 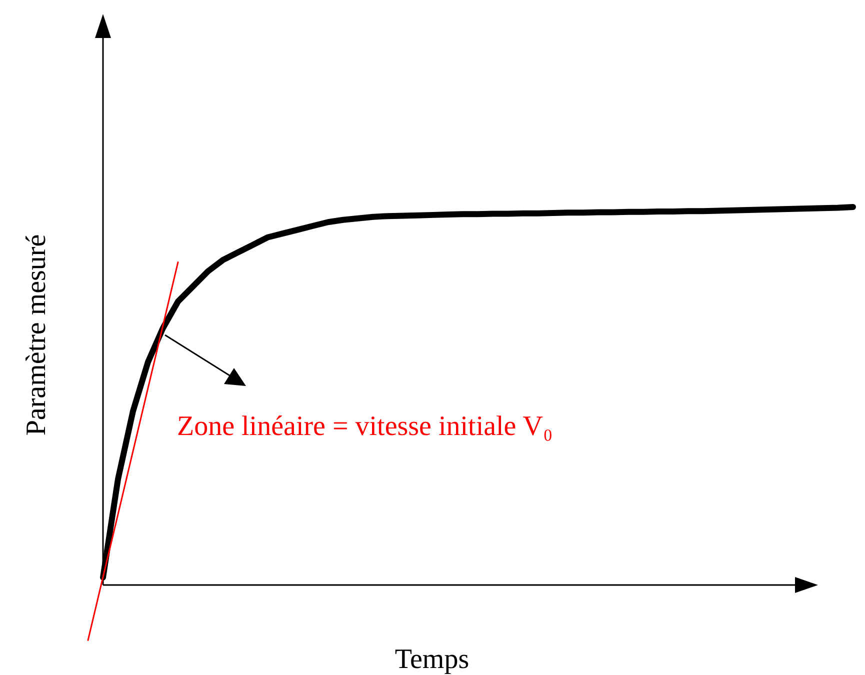 I want to click on annotation: Zone linéaire = vitesse initiale V₀, so click(x=365, y=426).